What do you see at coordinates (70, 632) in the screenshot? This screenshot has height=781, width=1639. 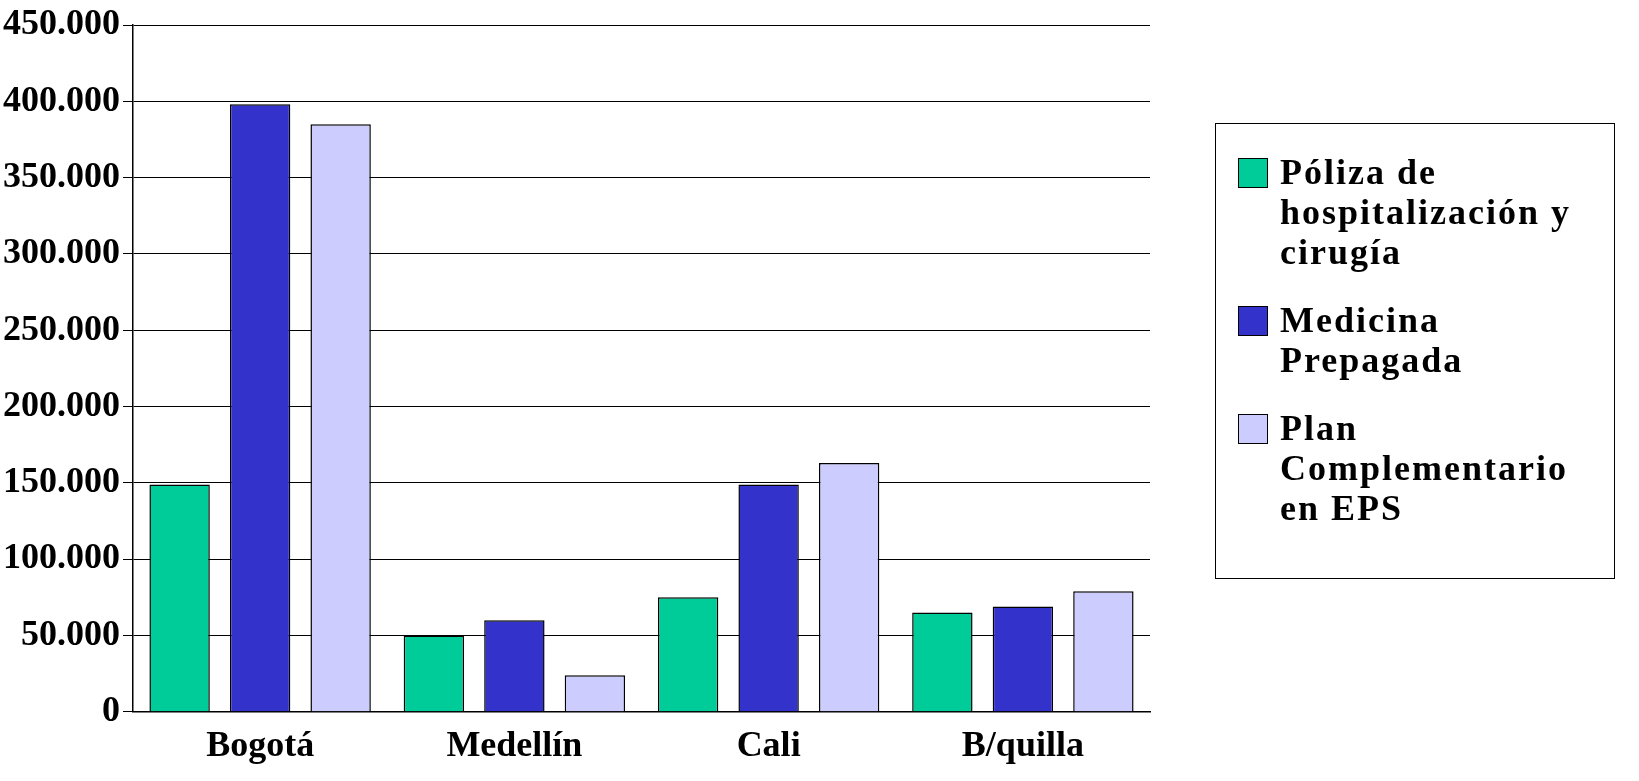 I see `y-tick-label: 50.000` at bounding box center [70, 632].